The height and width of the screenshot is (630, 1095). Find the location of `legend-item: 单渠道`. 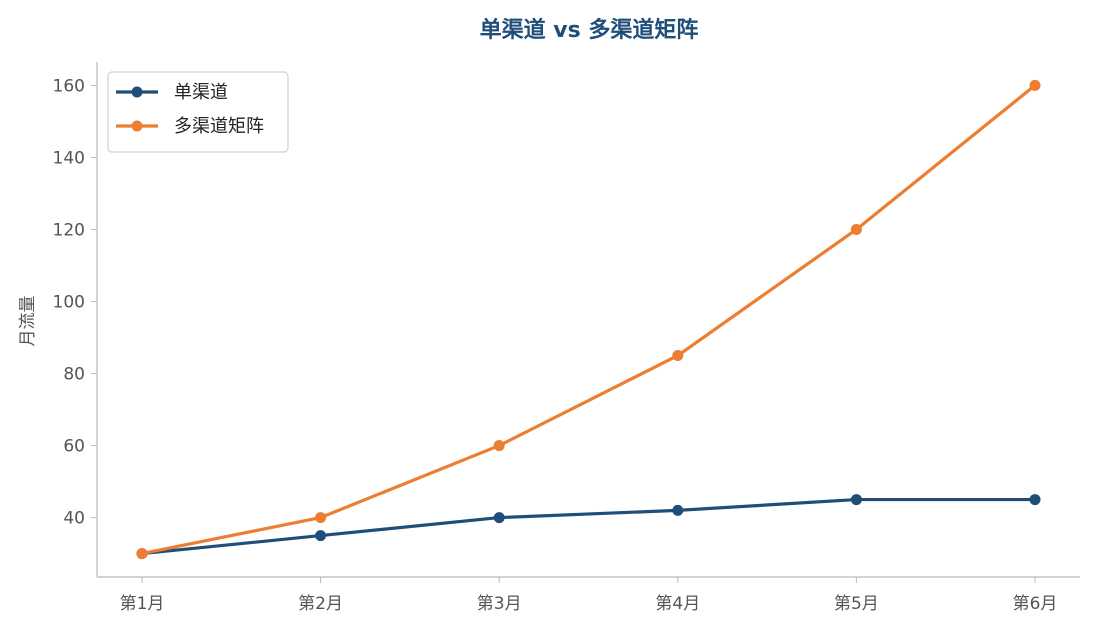

legend-item: 单渠道 is located at coordinates (172, 92).